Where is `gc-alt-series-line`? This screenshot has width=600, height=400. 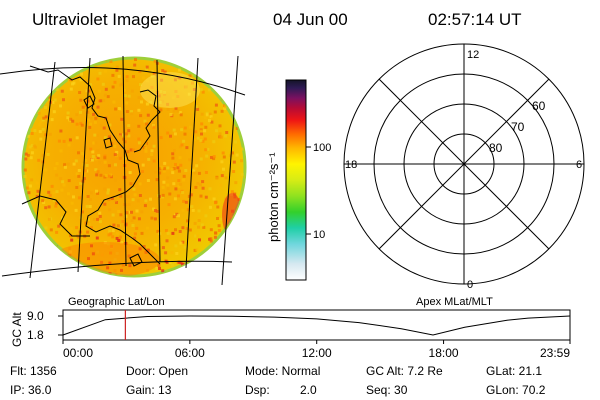 gc-alt-series-line is located at coordinates (316, 325).